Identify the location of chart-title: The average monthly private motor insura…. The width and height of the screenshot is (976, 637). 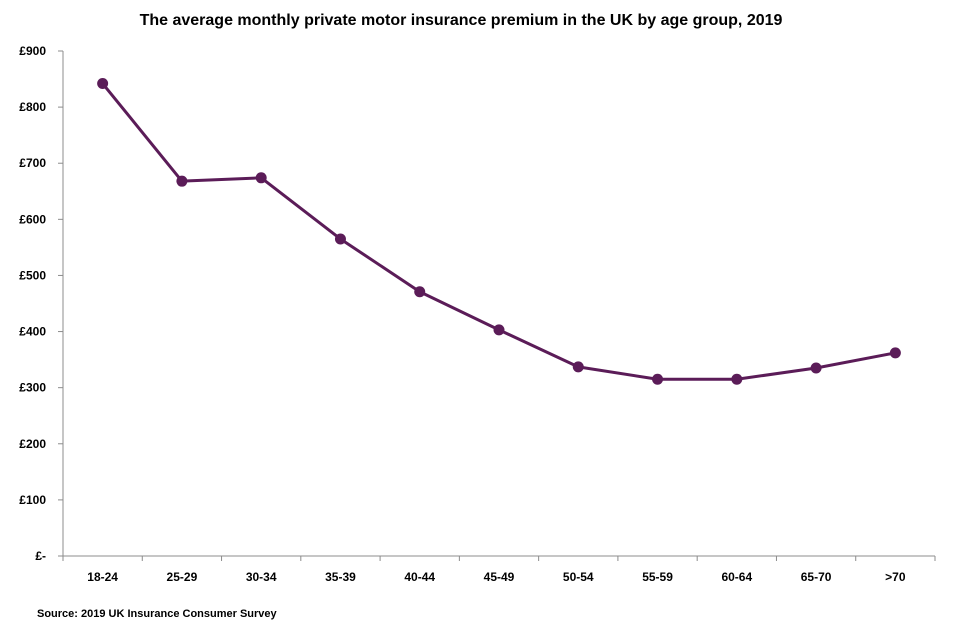
(461, 20).